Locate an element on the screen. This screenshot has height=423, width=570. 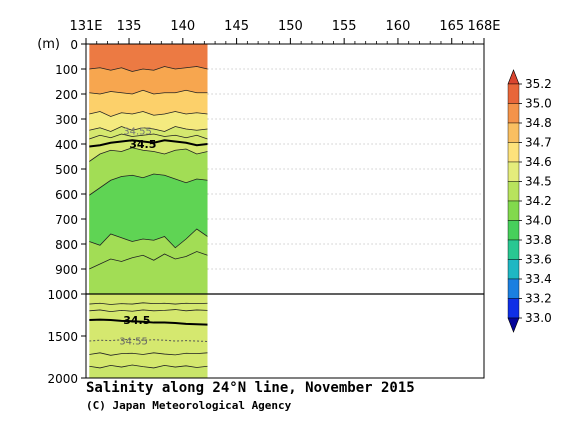
y-upper-tick-label-1: 100 is located at coordinates (66, 70).